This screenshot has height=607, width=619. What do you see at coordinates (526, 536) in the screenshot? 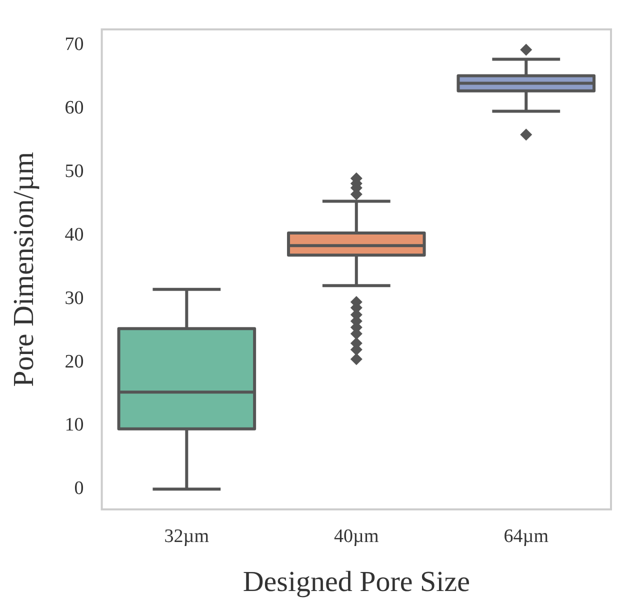
I see `x-tick-label: 64µm` at bounding box center [526, 536].